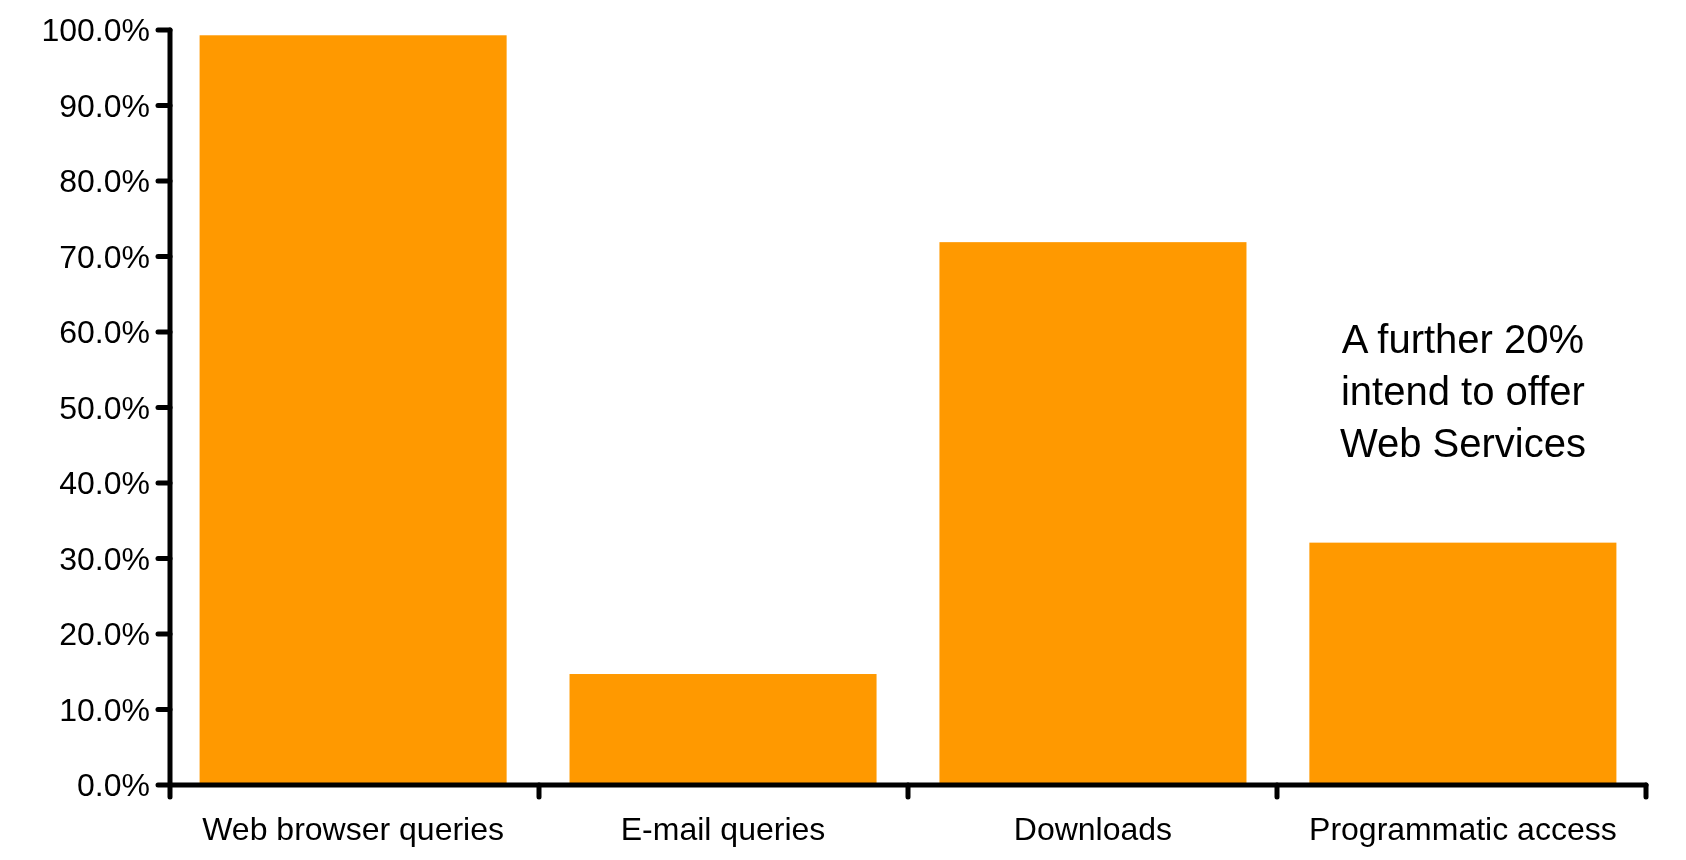 The width and height of the screenshot is (1686, 860). What do you see at coordinates (1462, 390) in the screenshot?
I see `annotation: A further 20% intend to offer Web Services` at bounding box center [1462, 390].